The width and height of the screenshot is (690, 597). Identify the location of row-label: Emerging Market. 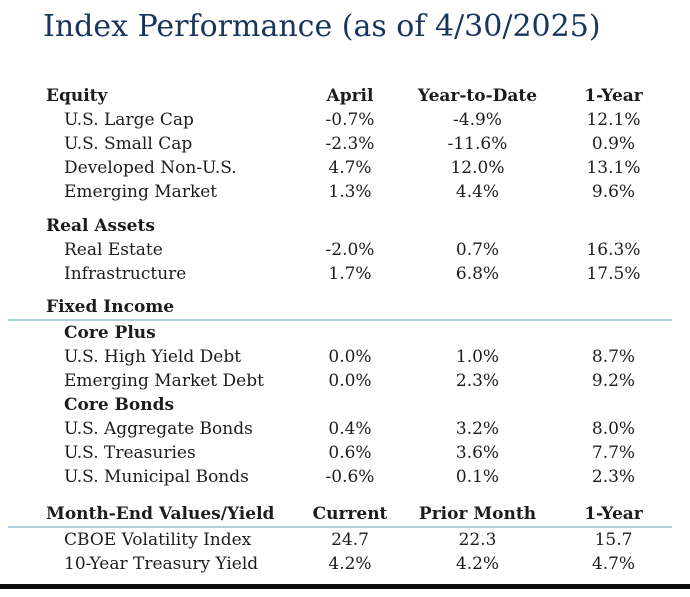
(141, 192).